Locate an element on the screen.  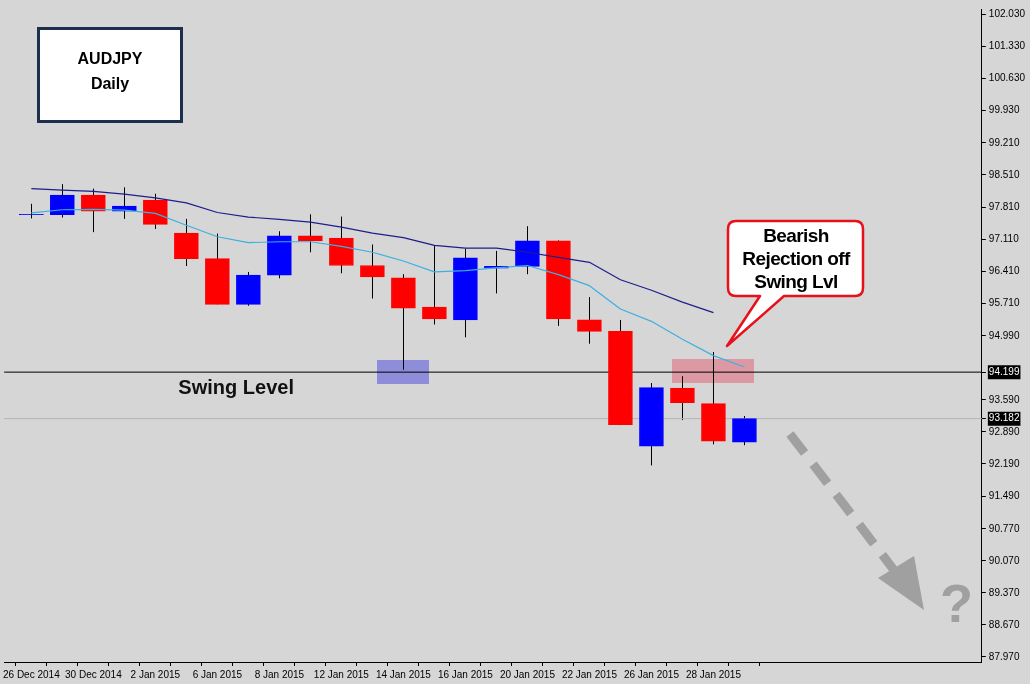
x-tick-label: 14 Jan 2015 is located at coordinates (403, 674).